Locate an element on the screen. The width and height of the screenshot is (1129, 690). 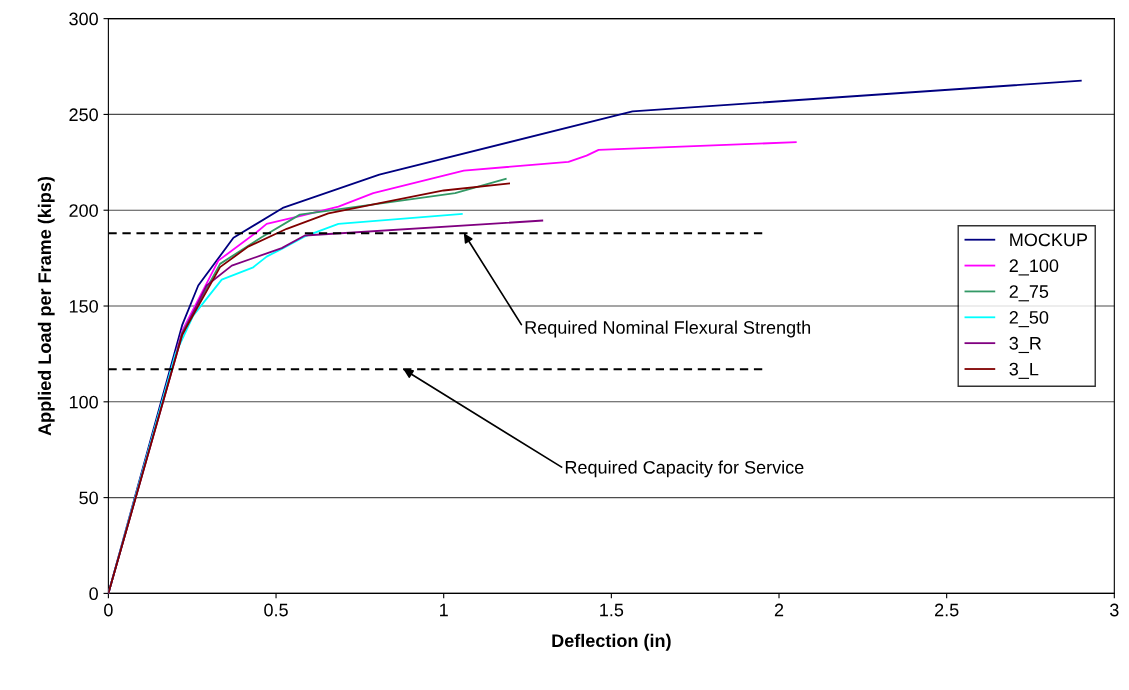
y-tick-label: 0 is located at coordinates (93, 594).